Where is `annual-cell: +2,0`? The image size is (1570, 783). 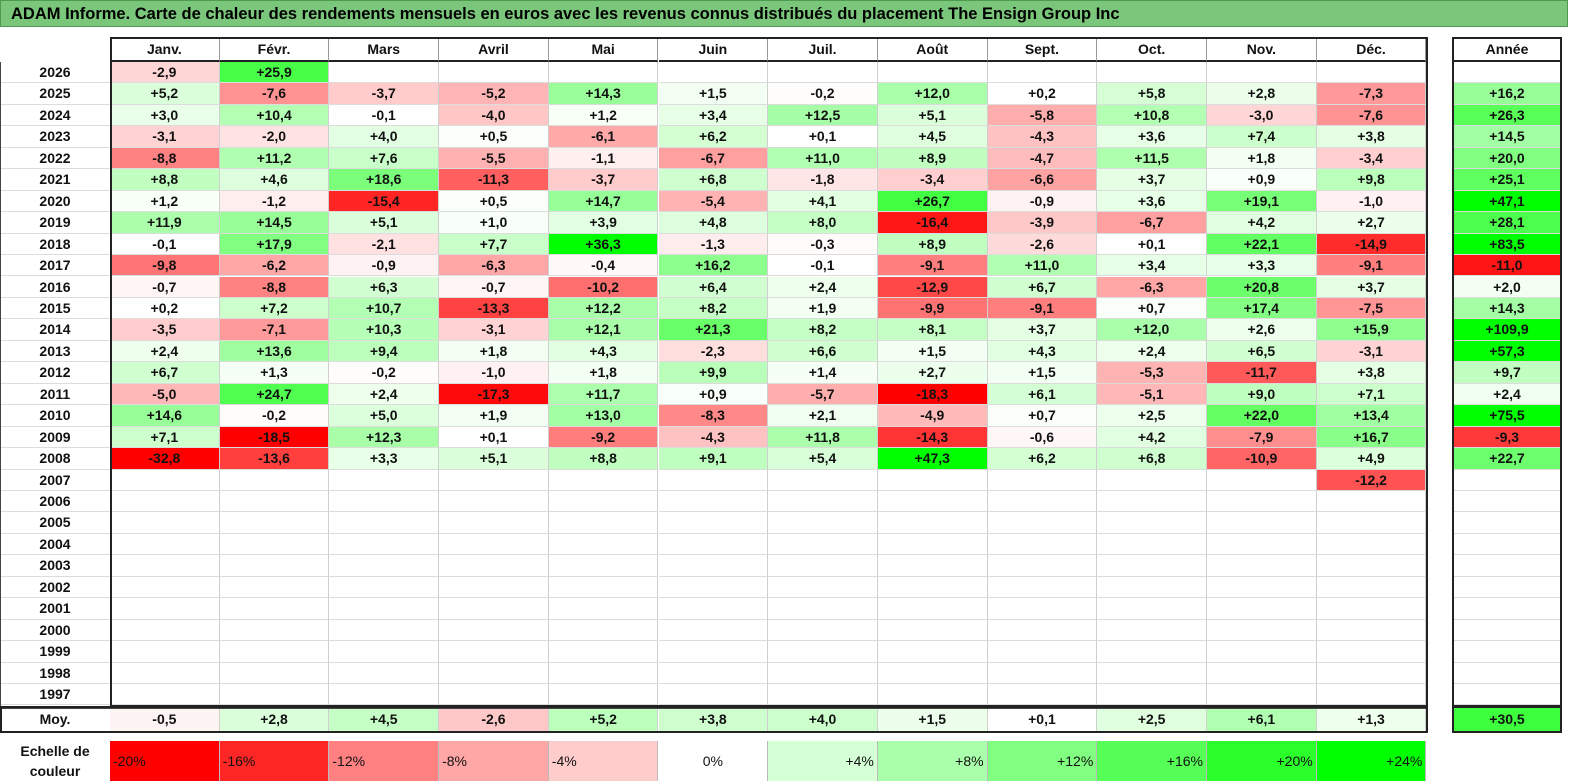 annual-cell: +2,0 is located at coordinates (1507, 287).